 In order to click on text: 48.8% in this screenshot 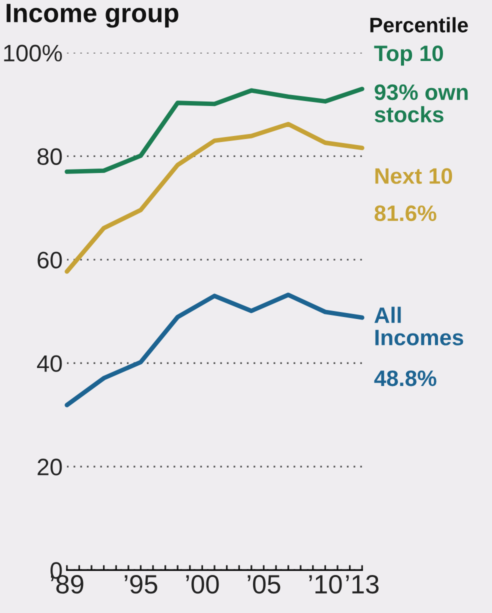, I will do `click(405, 378)`.